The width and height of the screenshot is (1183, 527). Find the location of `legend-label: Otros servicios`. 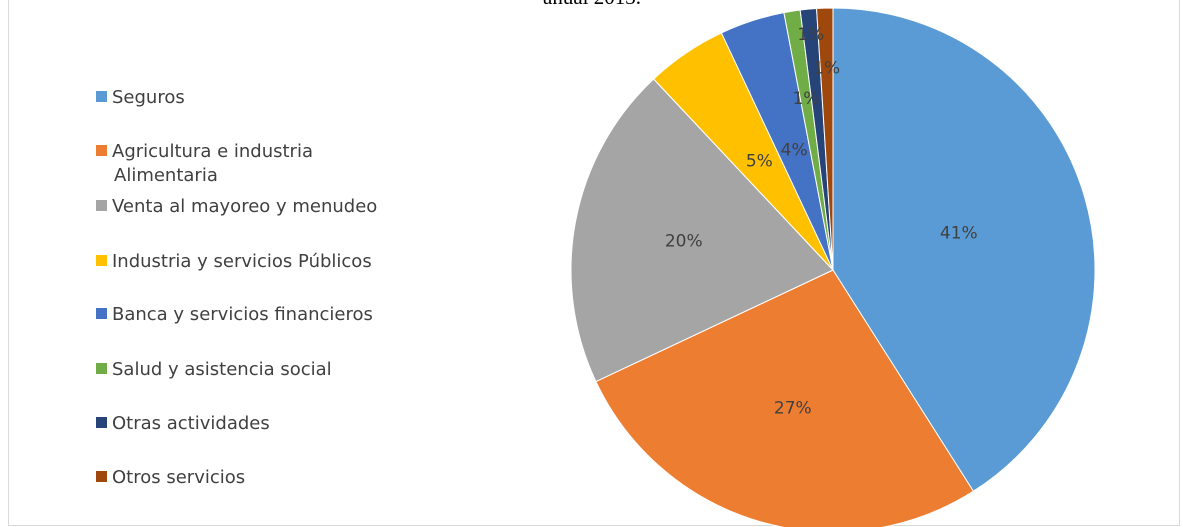

legend-label: Otros servicios is located at coordinates (179, 477).